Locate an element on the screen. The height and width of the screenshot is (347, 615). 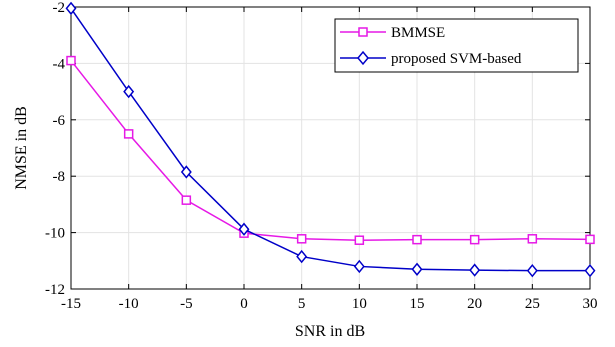
y-tick-label: -12 is located at coordinates (55, 290).